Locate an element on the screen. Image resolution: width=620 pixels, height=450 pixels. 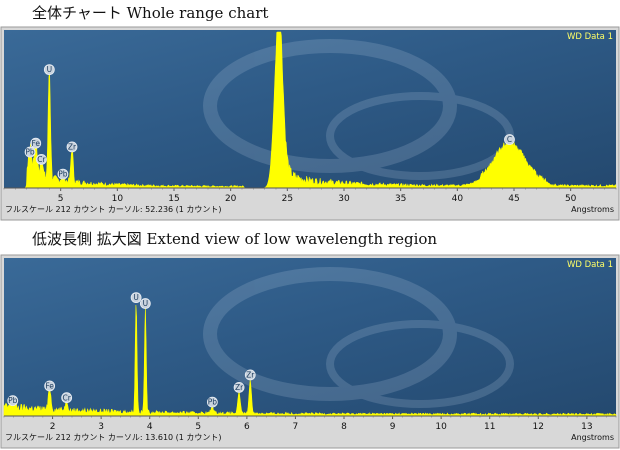
x-tick-label: 25 is located at coordinates (287, 199).